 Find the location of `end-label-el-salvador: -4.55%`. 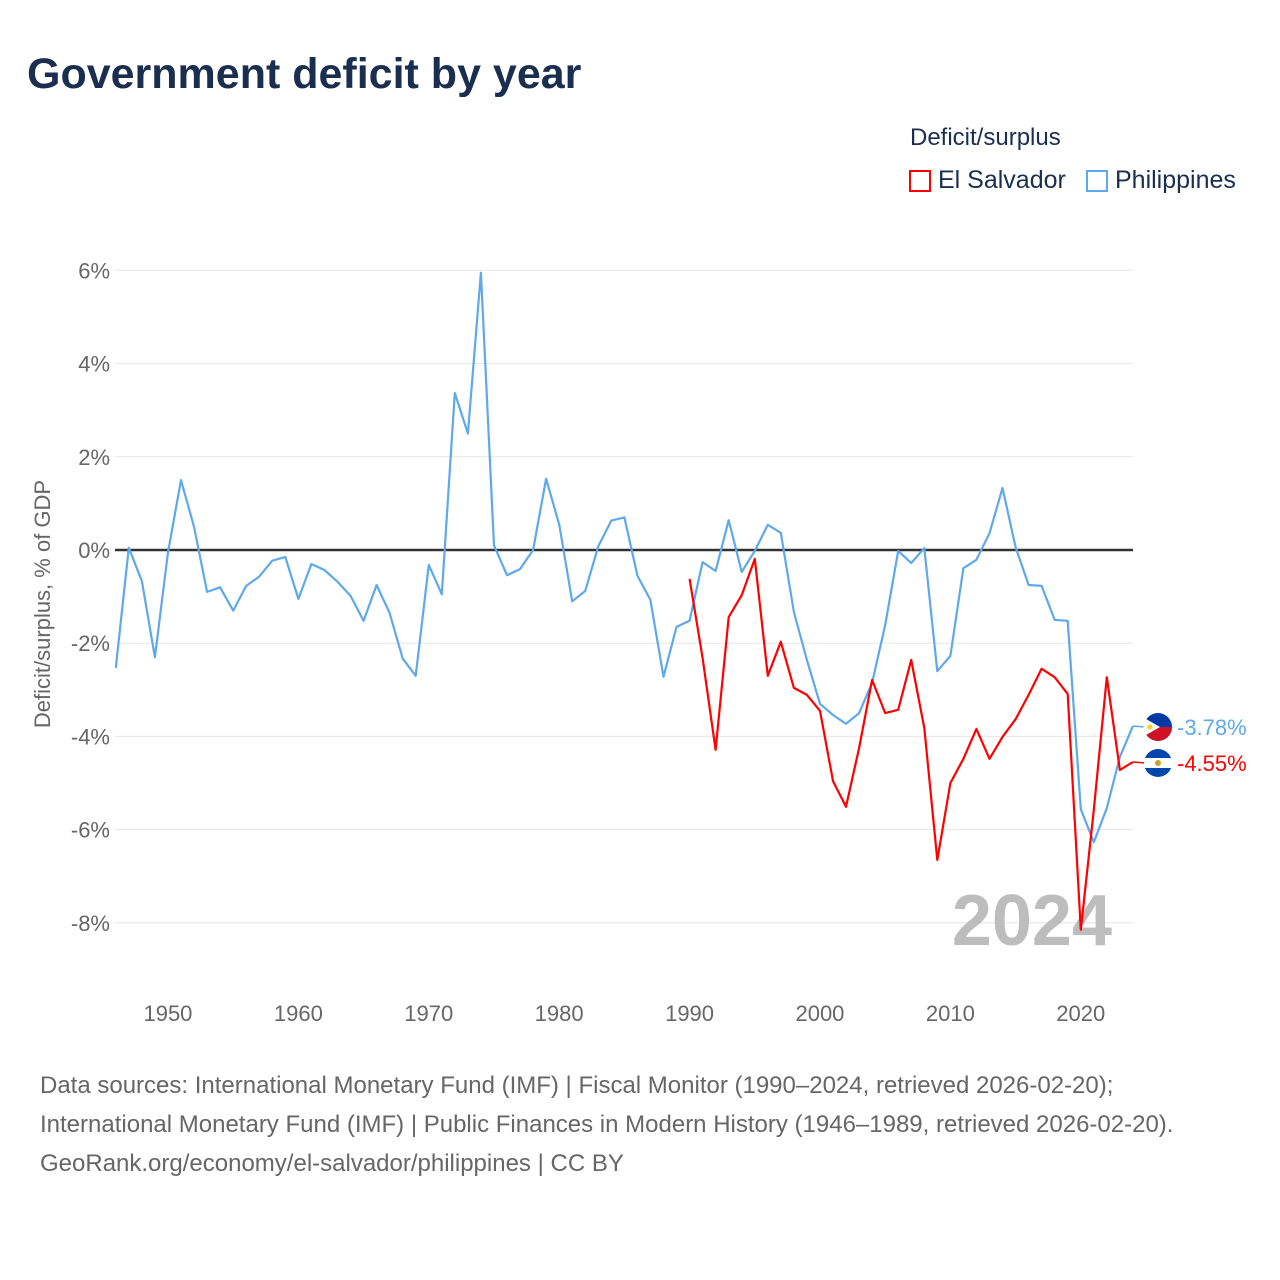

end-label-el-salvador: -4.55% is located at coordinates (1212, 763).